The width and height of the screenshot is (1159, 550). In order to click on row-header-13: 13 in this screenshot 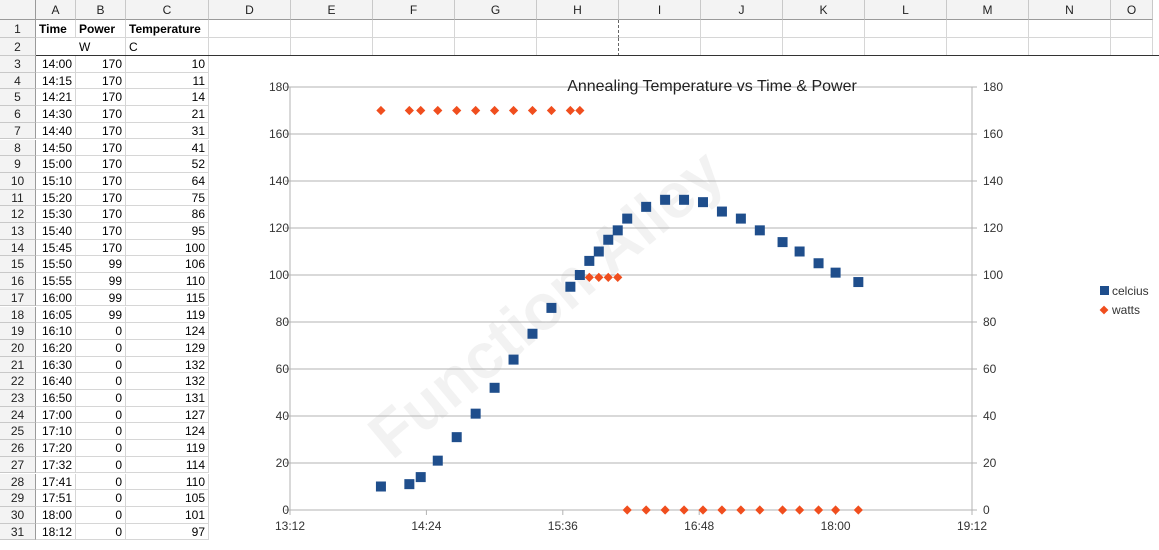, I will do `click(18, 231)`.